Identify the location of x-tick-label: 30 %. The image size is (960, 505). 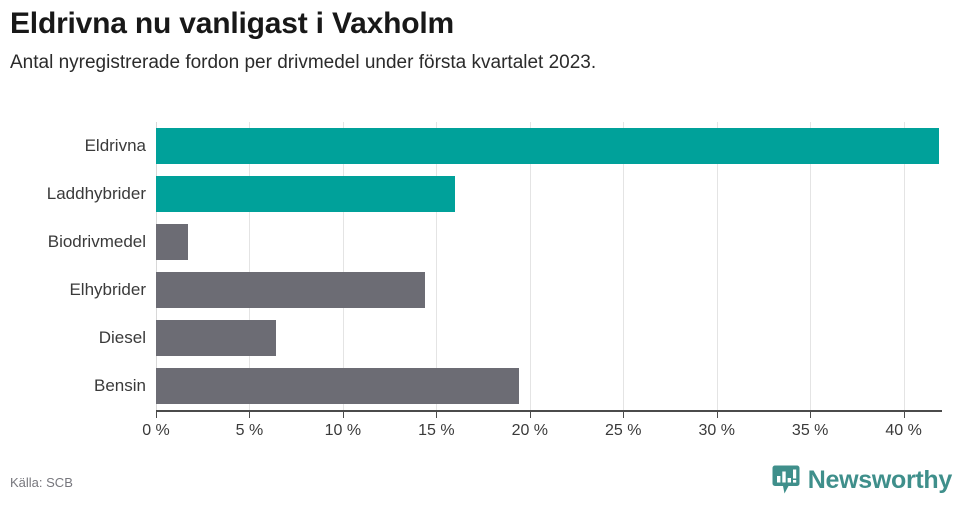
(716, 430).